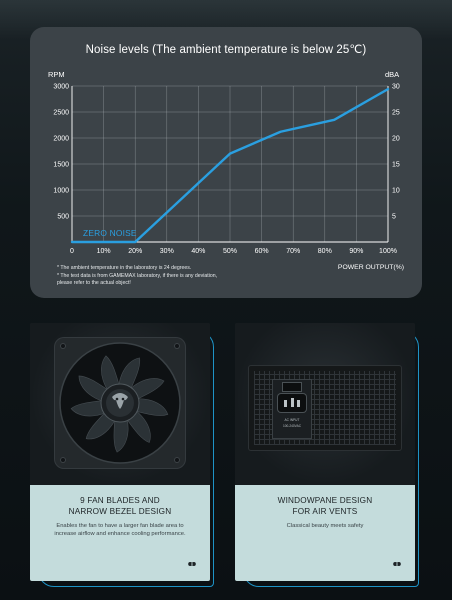 The image size is (452, 600). What do you see at coordinates (392, 74) in the screenshot?
I see `y-right-axis-label: dBA` at bounding box center [392, 74].